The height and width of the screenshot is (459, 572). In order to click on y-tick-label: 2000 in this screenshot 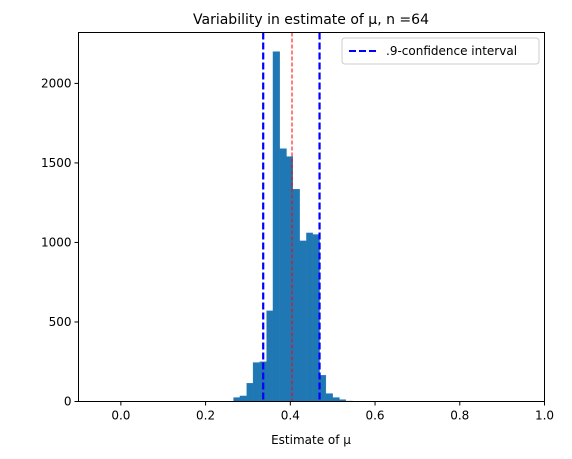, I will do `click(56, 83)`.